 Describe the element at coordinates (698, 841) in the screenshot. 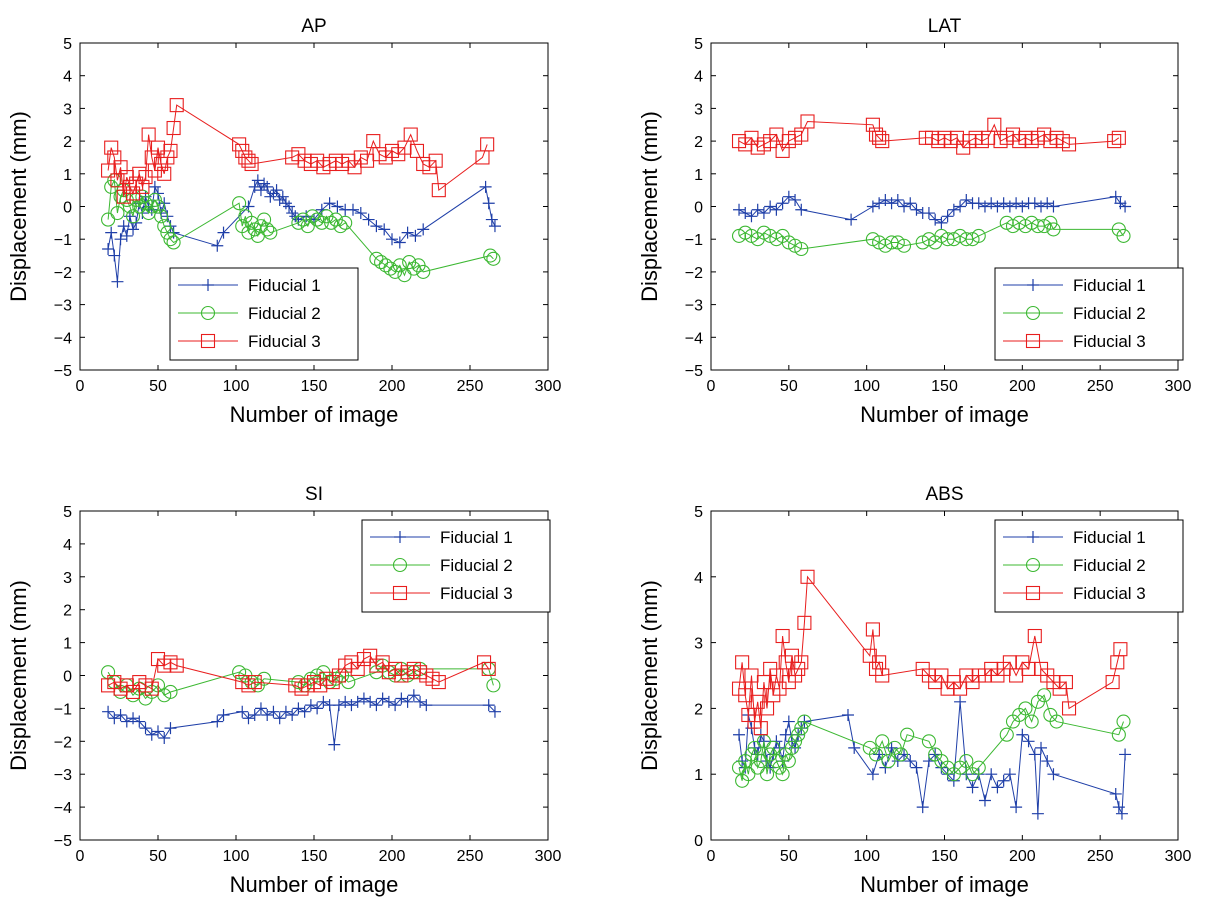

I see `y-tick-label: 0` at that location.